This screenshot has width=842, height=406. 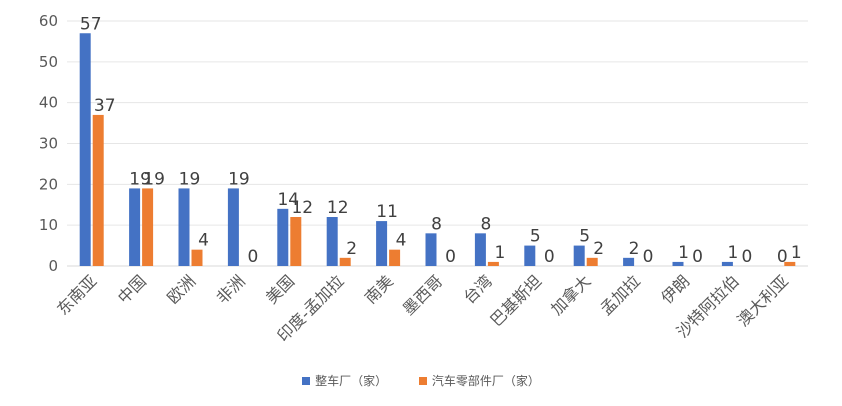 I want to click on category-label: 欧洲, so click(x=181, y=289).